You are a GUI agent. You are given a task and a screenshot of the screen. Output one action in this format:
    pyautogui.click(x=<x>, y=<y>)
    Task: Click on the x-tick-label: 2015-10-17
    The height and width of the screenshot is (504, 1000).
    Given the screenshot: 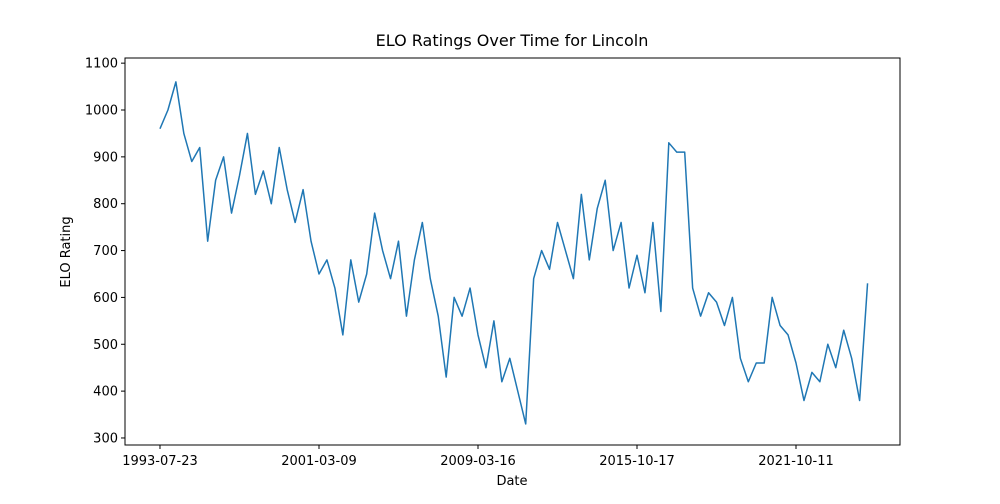 What is the action you would take?
    pyautogui.click(x=637, y=461)
    